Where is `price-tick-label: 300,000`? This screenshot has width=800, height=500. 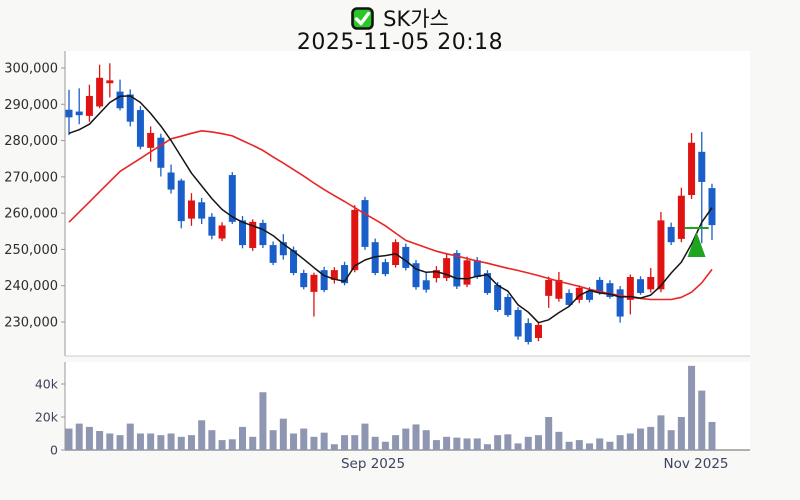 price-tick-label: 300,000 is located at coordinates (31, 69).